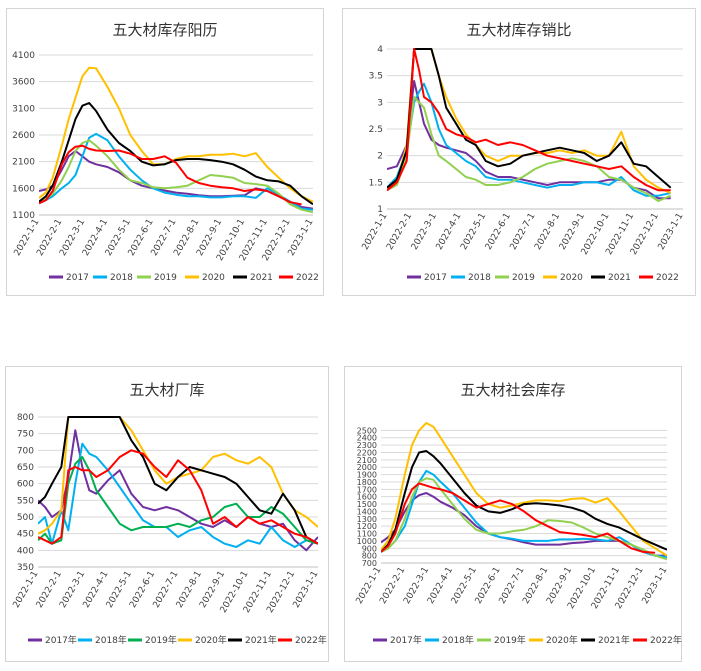 Image resolution: width=701 pixels, height=671 pixels. I want to click on y-tick-label: 2.5, so click(376, 130).